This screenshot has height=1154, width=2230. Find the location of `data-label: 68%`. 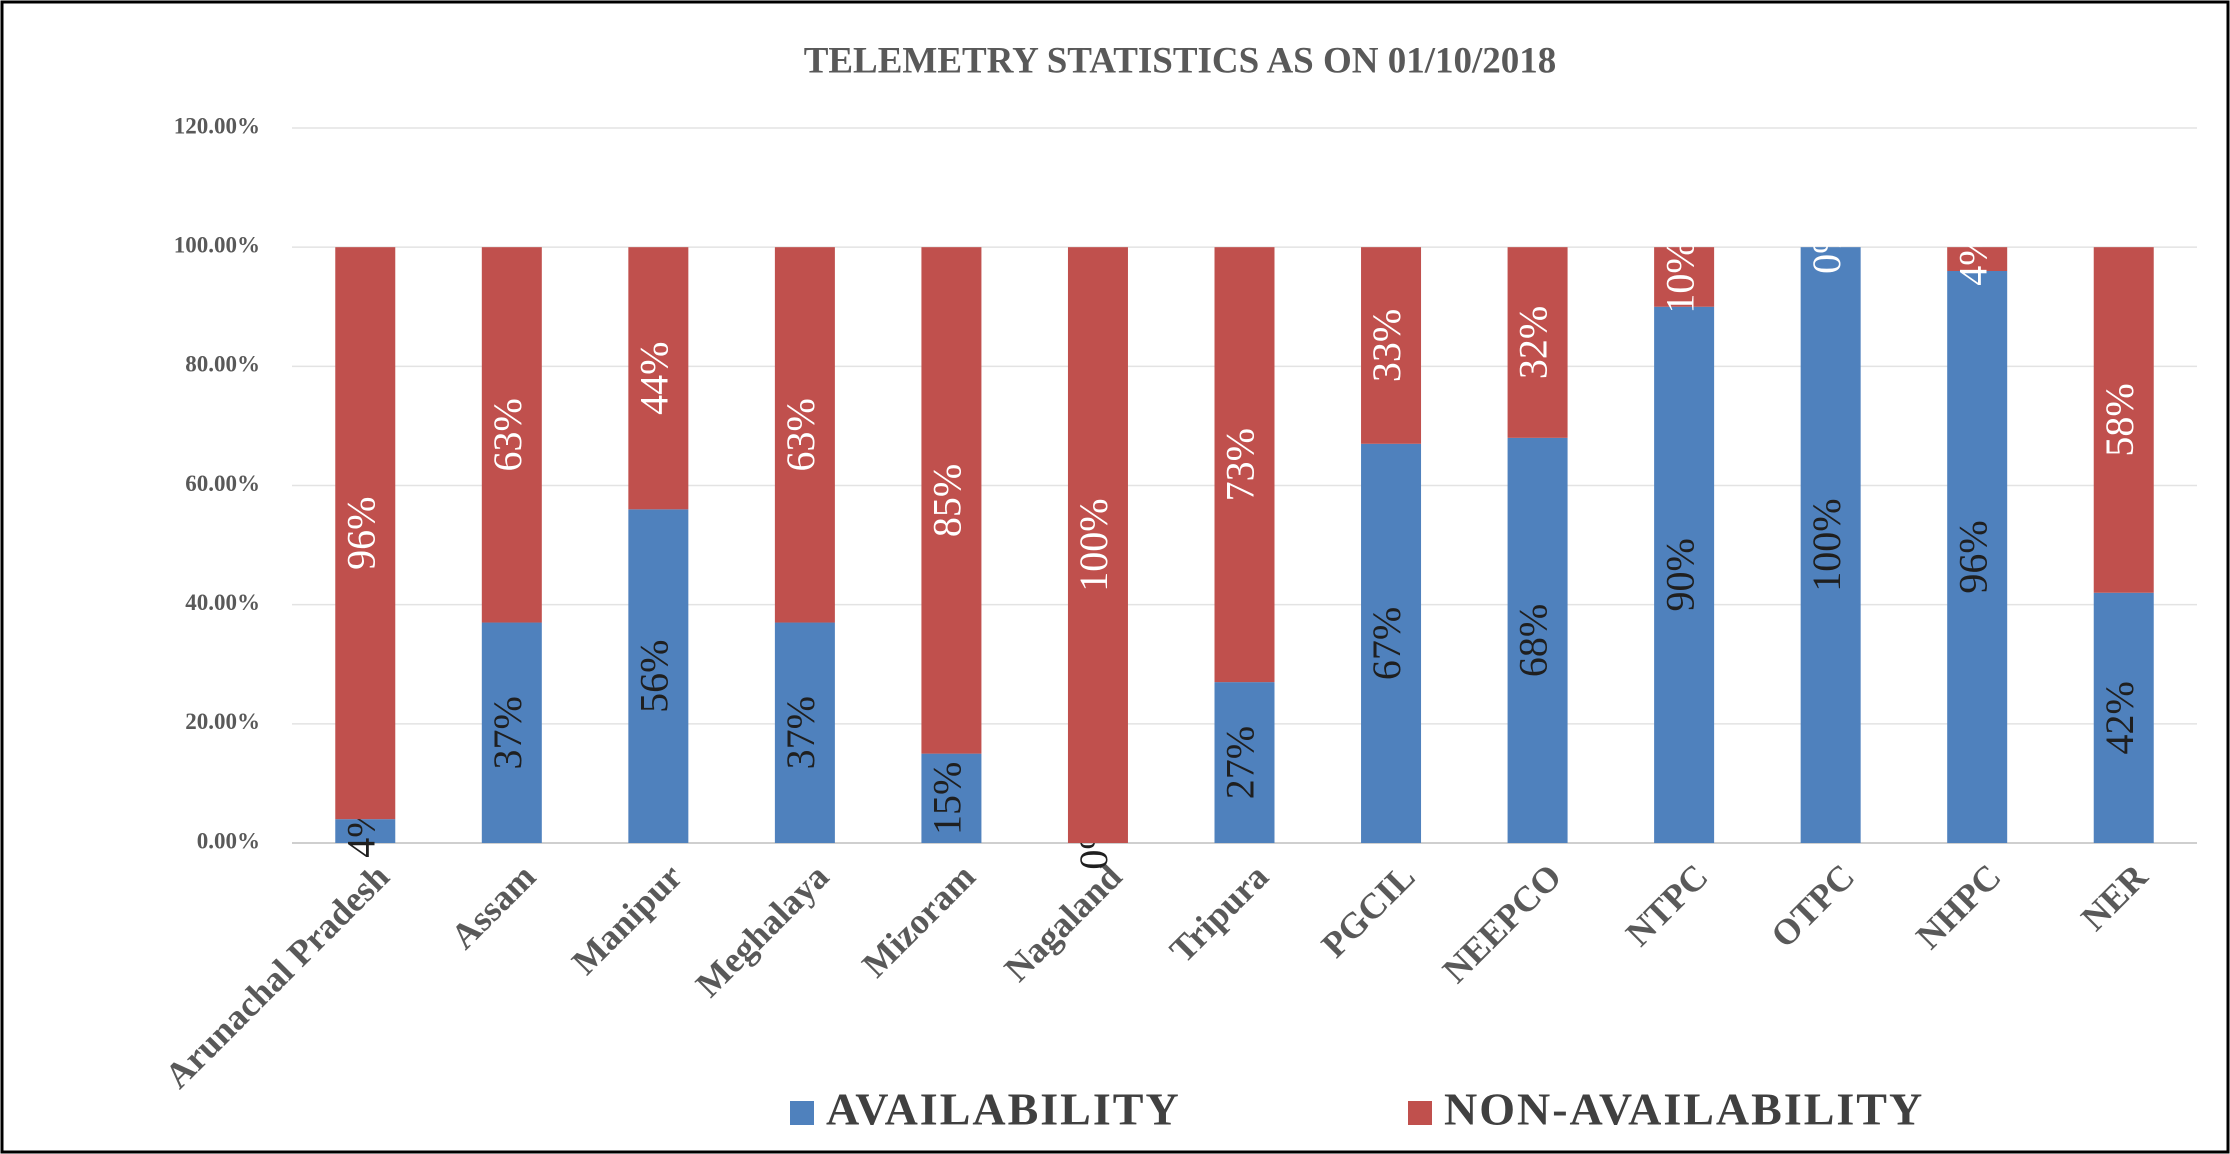

data-label: 68% is located at coordinates (1533, 640).